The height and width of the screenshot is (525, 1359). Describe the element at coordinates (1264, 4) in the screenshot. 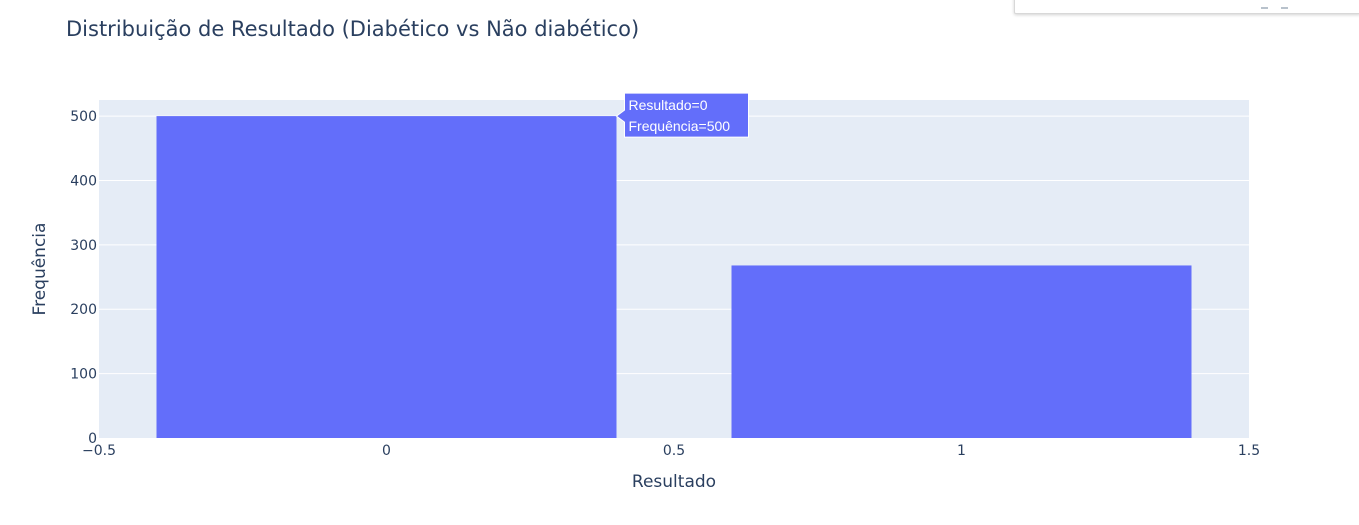

I see `download-icon` at that location.